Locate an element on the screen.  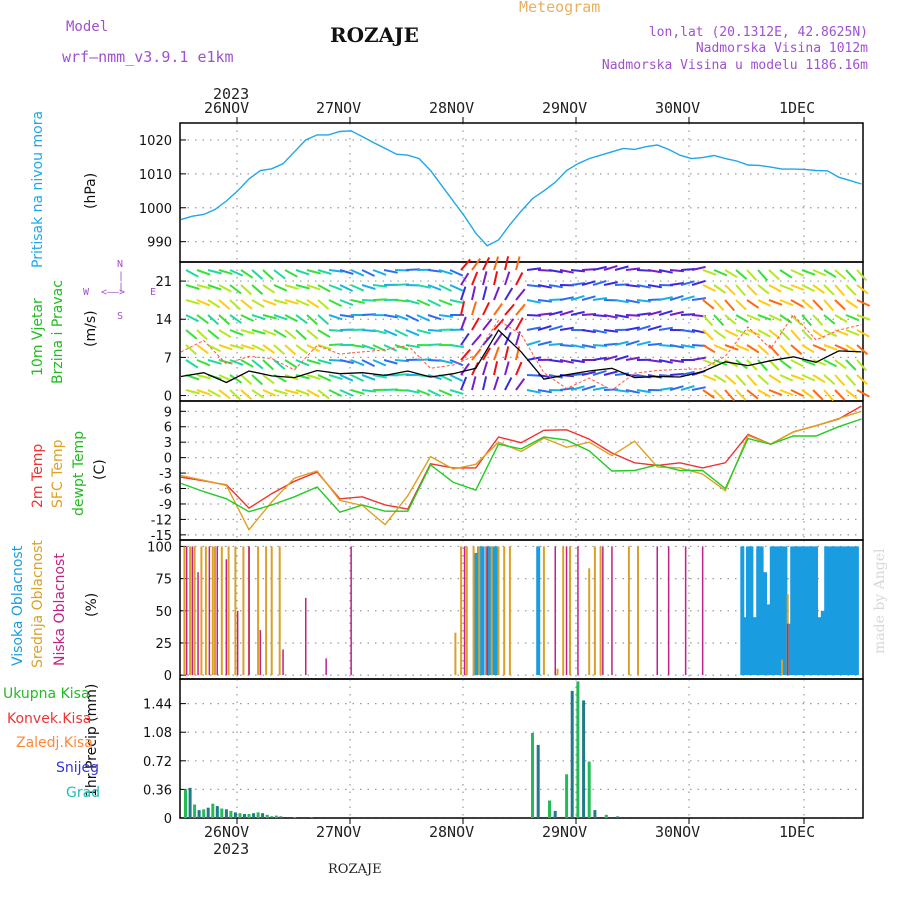
wind-compass: N S W E <——> | | is located at coordinates (119, 292).